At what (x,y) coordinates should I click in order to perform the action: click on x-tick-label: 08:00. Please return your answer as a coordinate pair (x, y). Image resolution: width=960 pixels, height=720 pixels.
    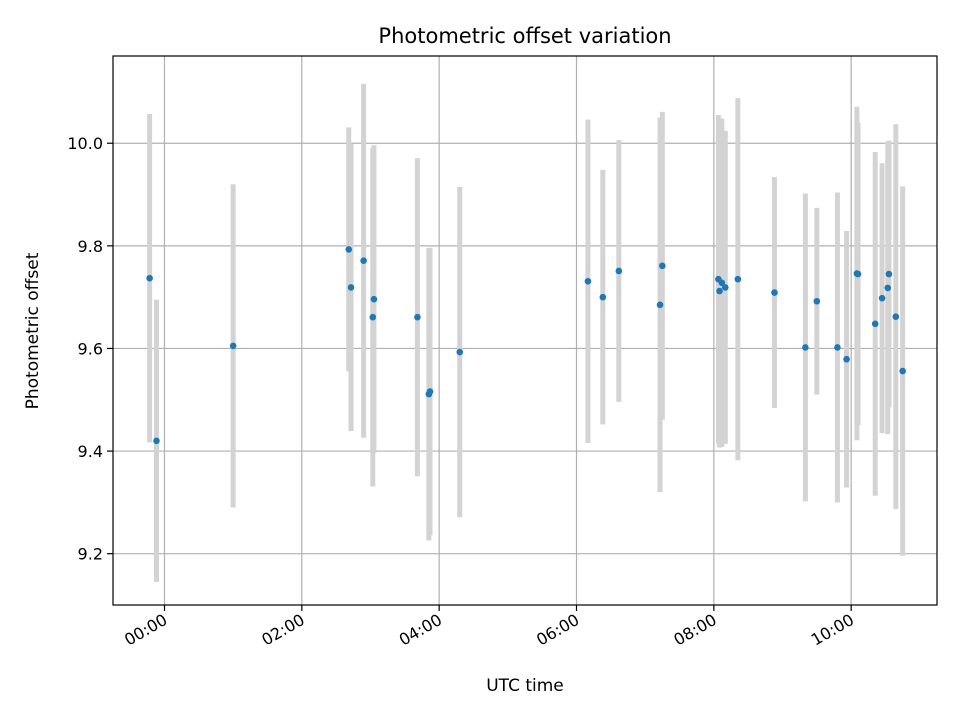
    Looking at the image, I should click on (694, 630).